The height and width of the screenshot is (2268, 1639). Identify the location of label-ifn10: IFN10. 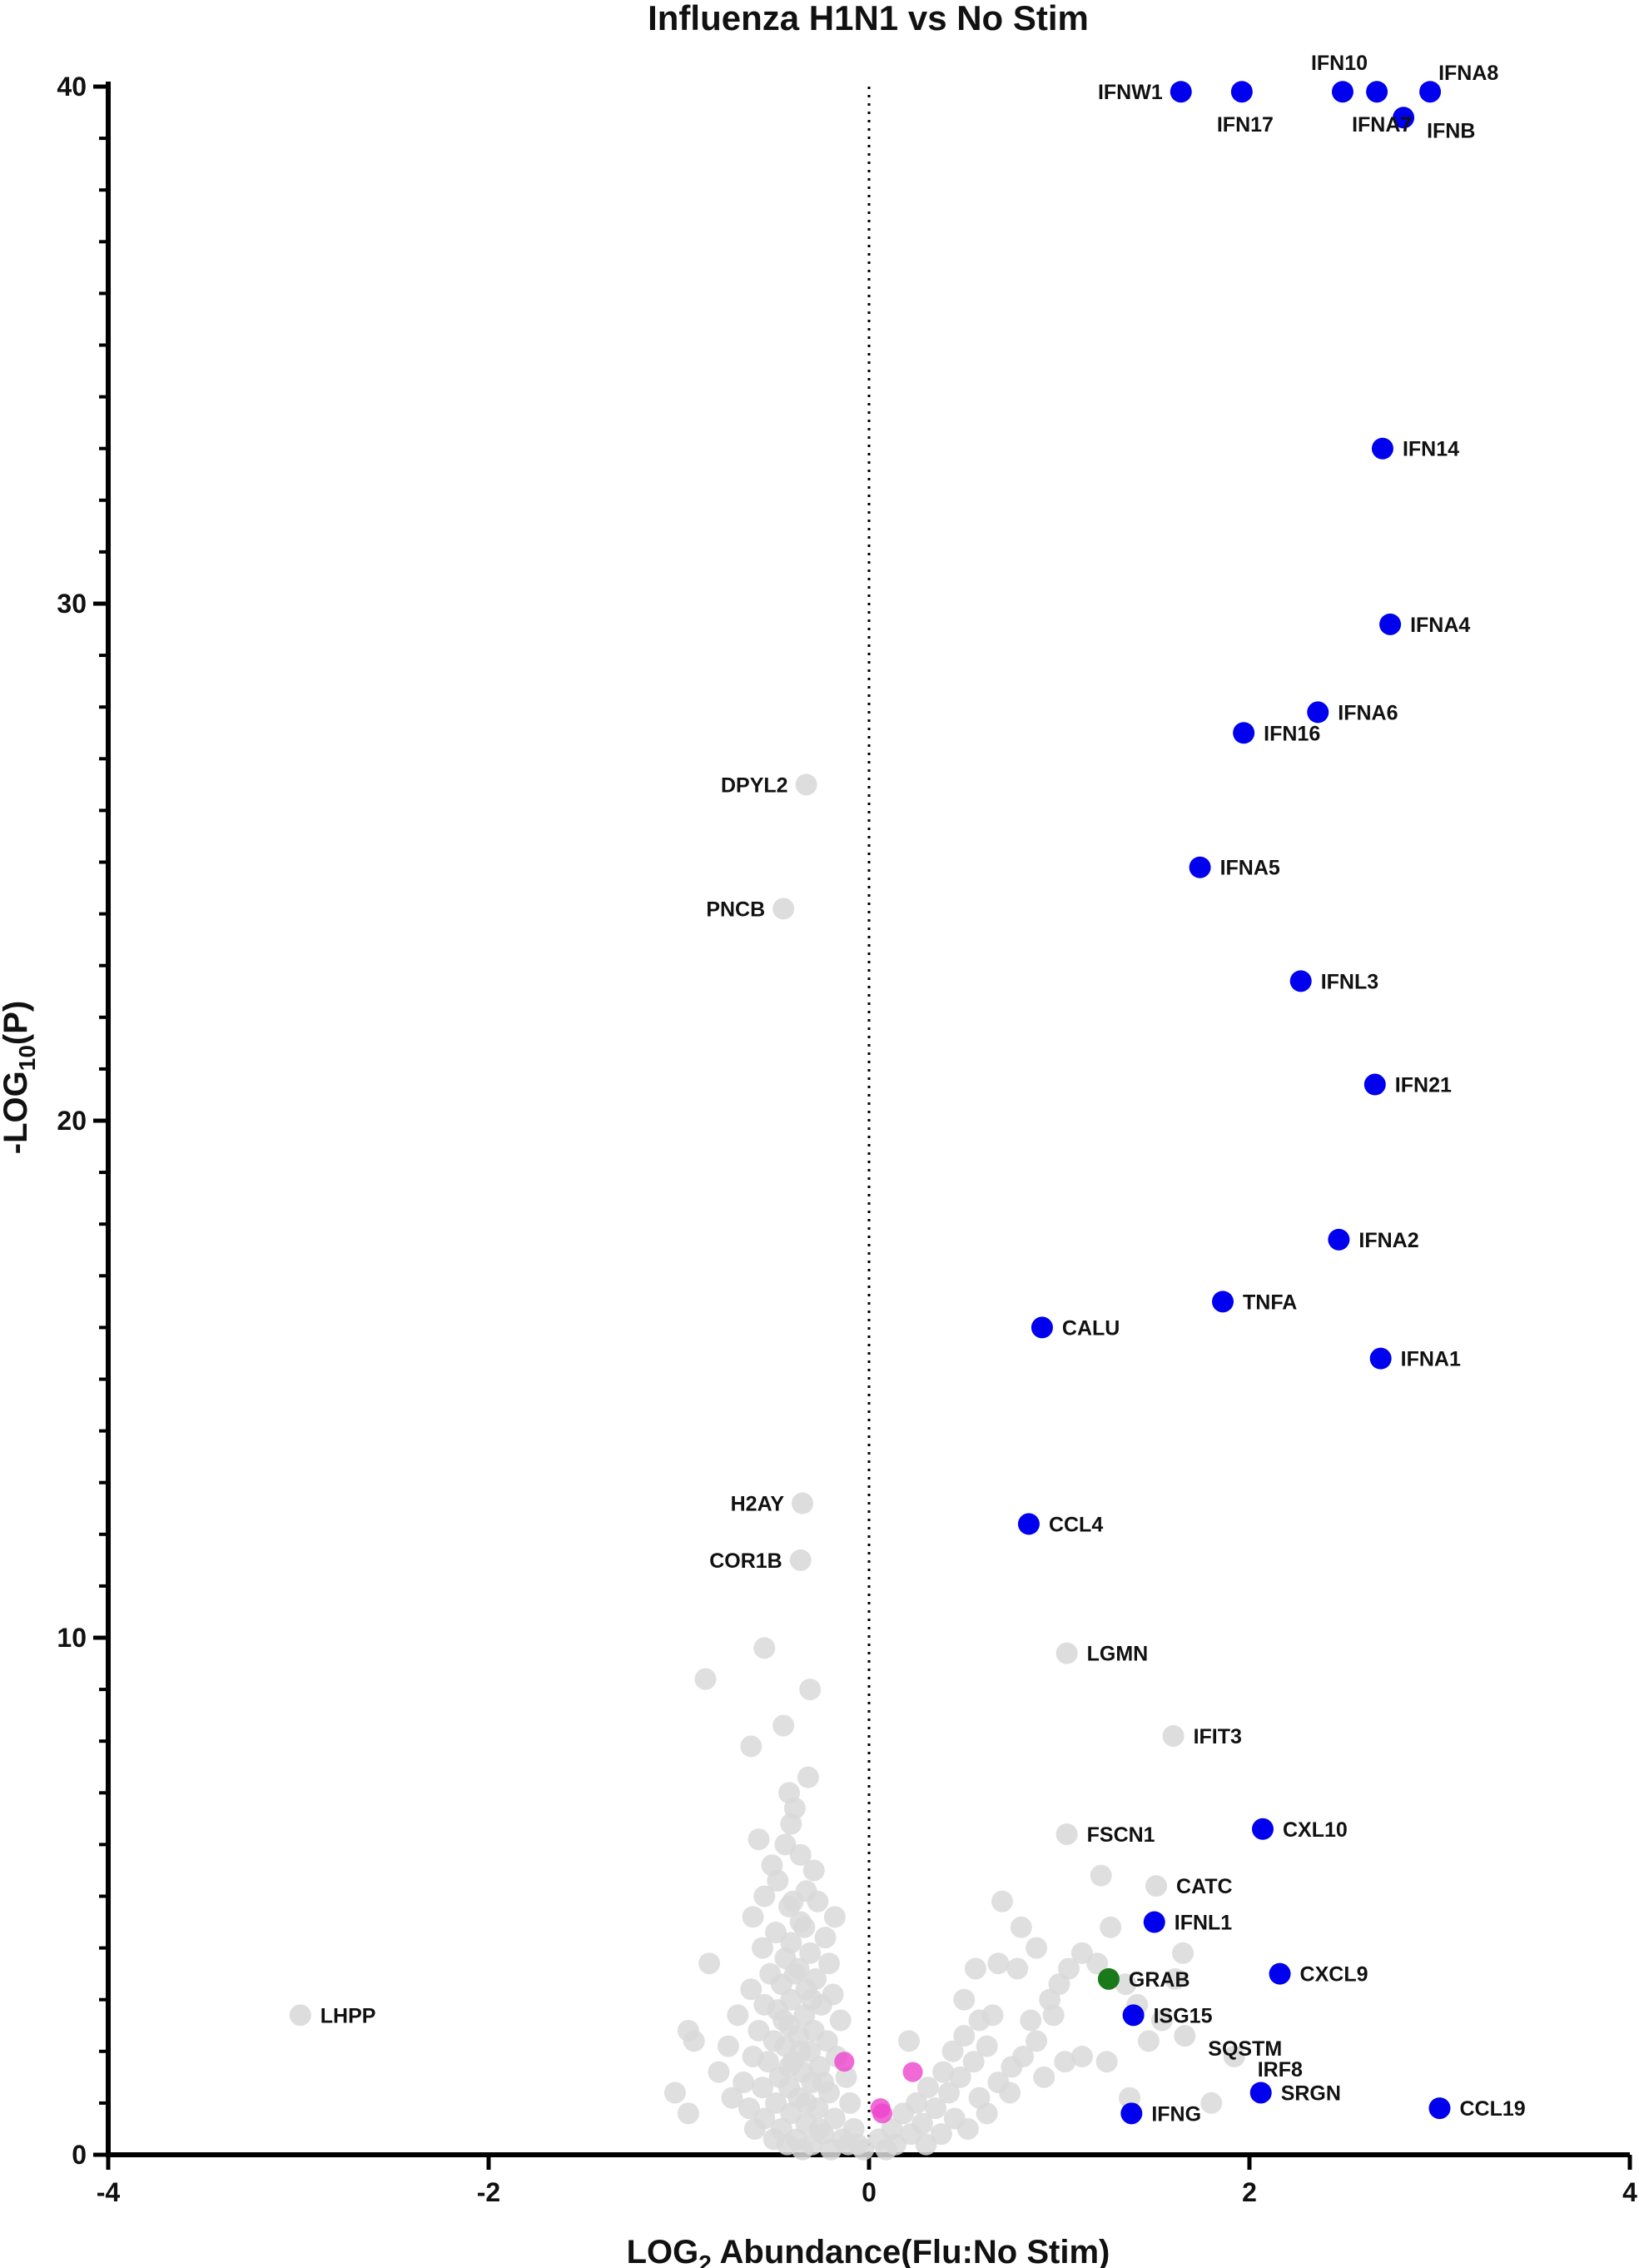
(1339, 64).